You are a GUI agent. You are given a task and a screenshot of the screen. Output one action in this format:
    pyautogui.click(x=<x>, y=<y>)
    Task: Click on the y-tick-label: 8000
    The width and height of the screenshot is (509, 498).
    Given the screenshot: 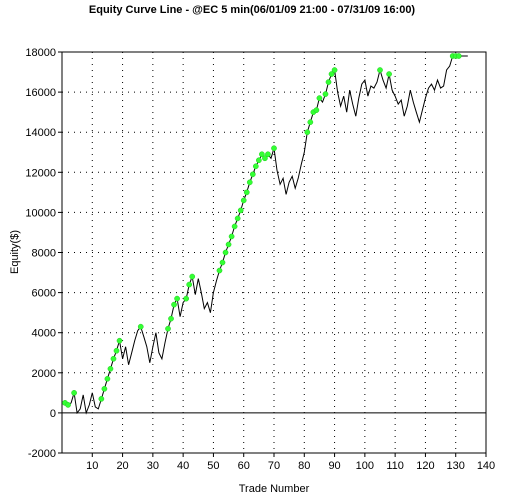 What is the action you would take?
    pyautogui.click(x=44, y=254)
    